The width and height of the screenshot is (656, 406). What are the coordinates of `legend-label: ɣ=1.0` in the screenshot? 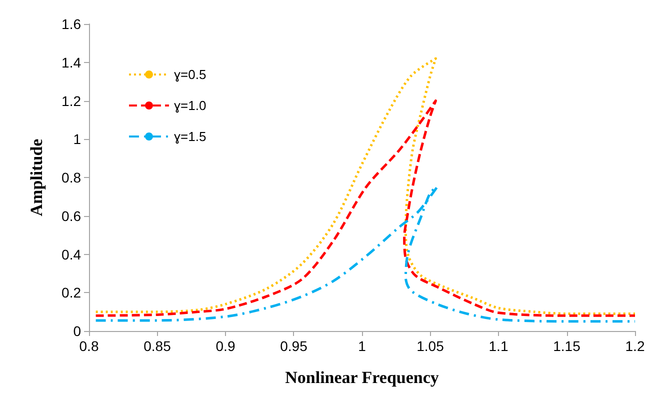 It's located at (190, 105).